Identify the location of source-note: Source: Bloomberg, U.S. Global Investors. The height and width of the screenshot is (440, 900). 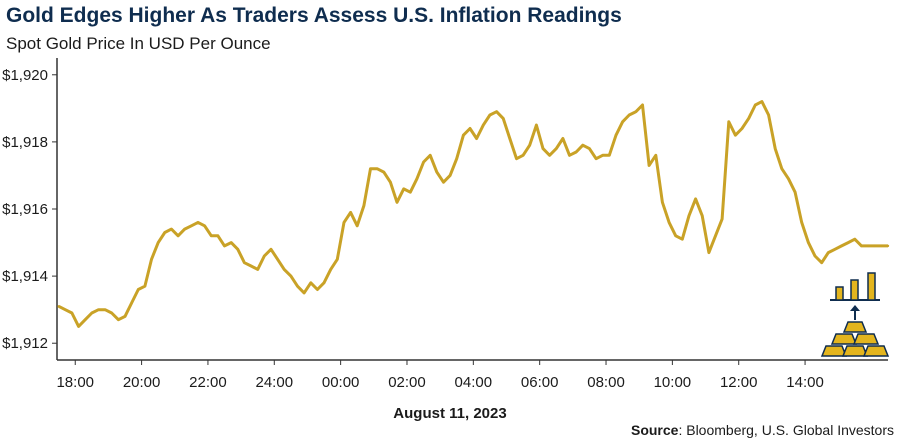
(762, 430).